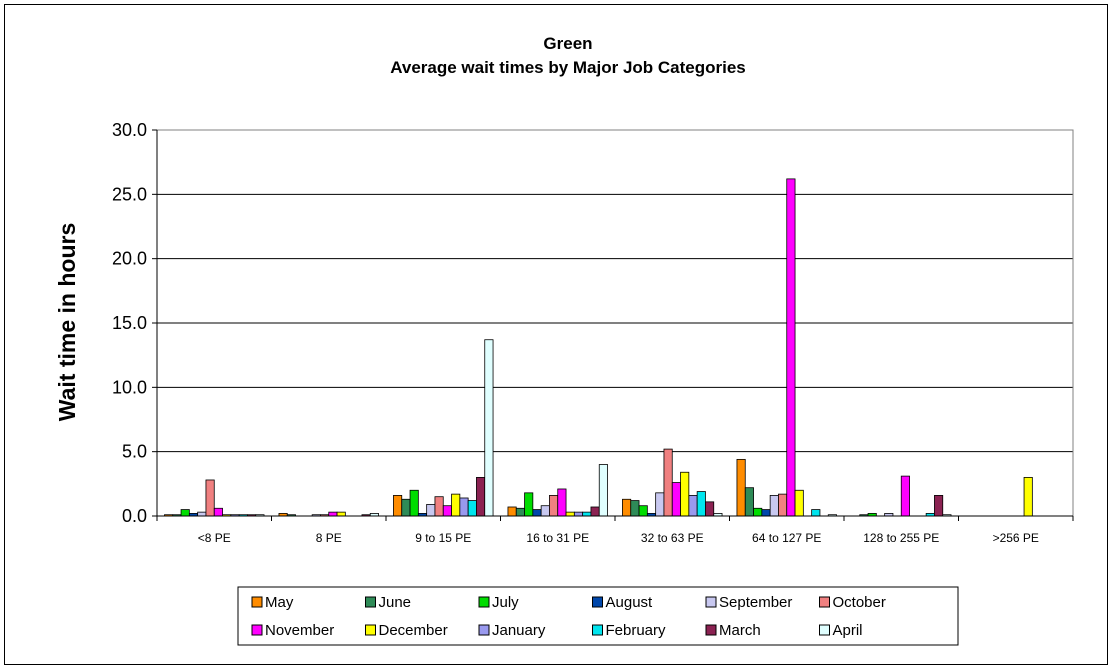 This screenshot has width=1112, height=669. What do you see at coordinates (214, 538) in the screenshot?
I see `x-tick-label: <8 PE` at bounding box center [214, 538].